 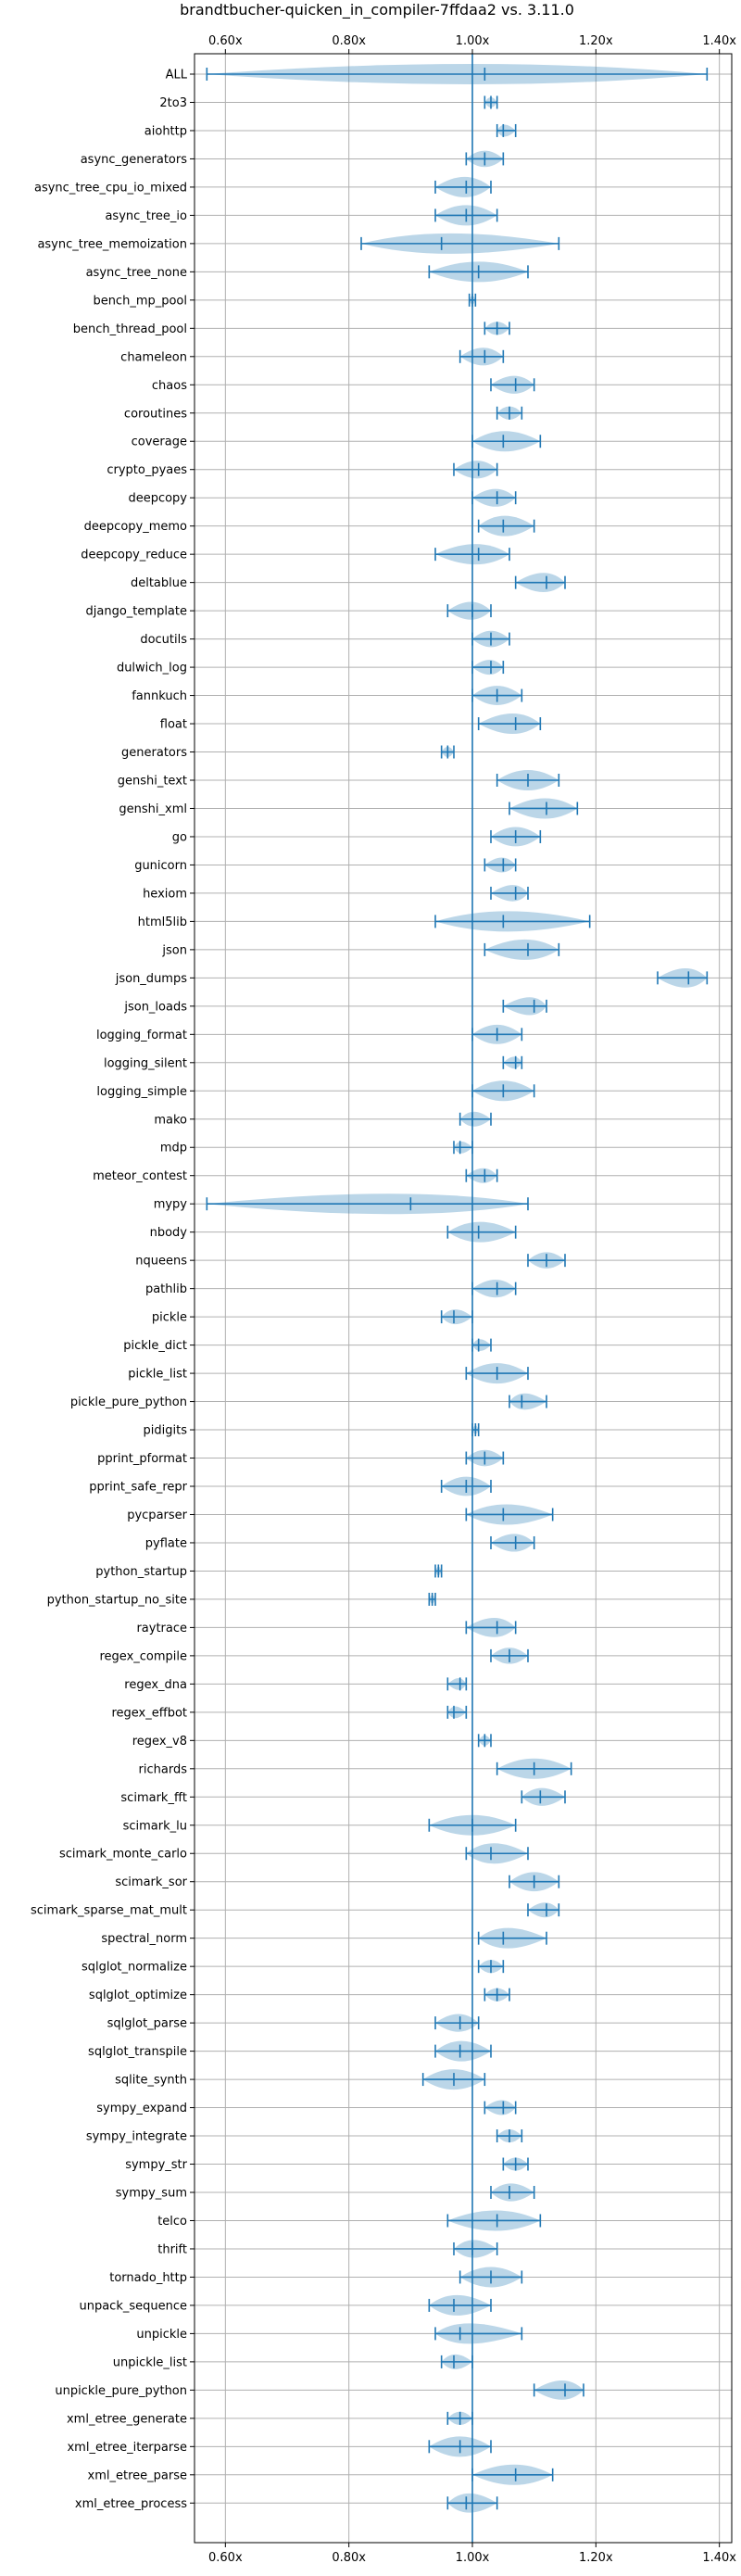 What do you see at coordinates (151, 979) in the screenshot?
I see `y-tick-label: json_dumps` at bounding box center [151, 979].